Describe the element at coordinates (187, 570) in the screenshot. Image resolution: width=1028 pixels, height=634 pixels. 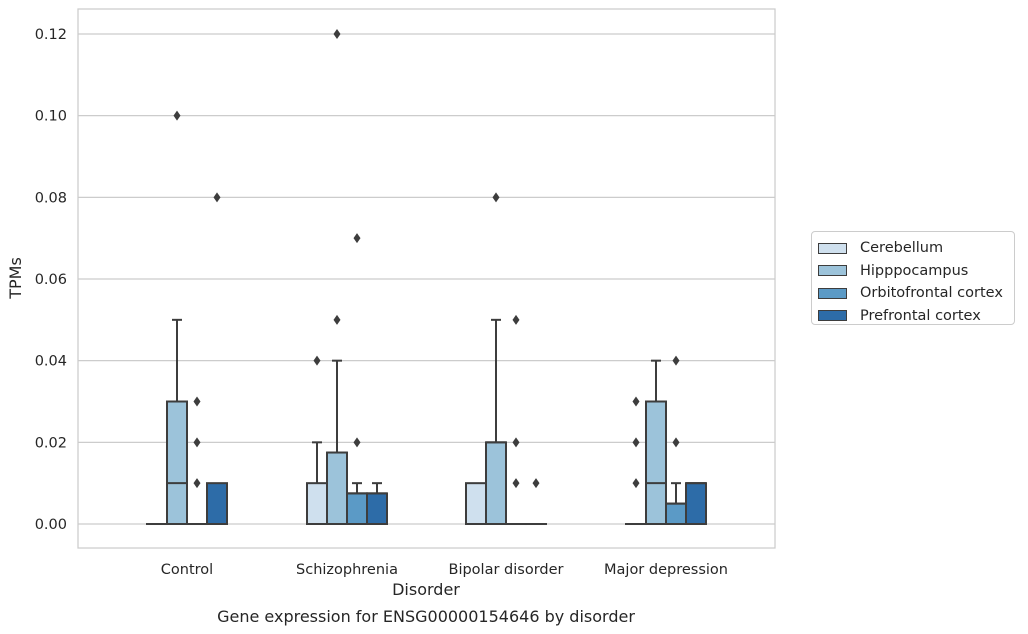
I see `x-tick-label: Control` at that location.